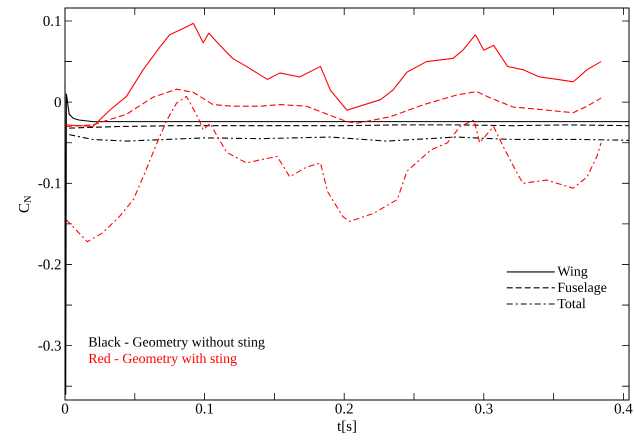 The height and width of the screenshot is (440, 634). I want to click on y-tick-label: 0, so click(57, 102).